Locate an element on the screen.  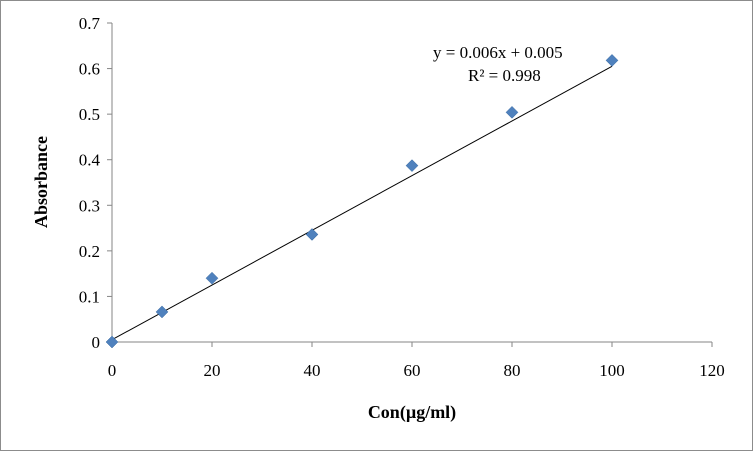
y-tick-label: 0.4 is located at coordinates (90, 160).